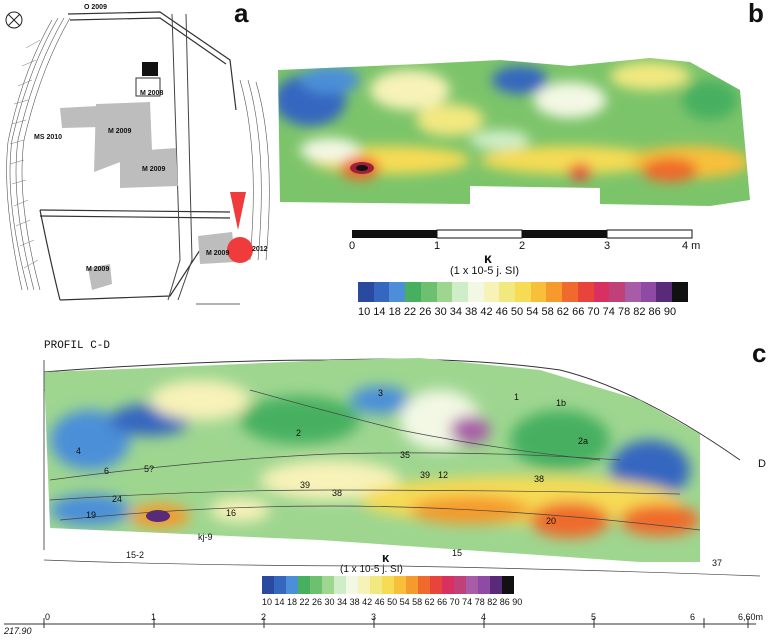 The width and height of the screenshot is (780, 642). Describe the element at coordinates (95, 7) in the screenshot. I see `map-label-o2009: O 2009` at that location.